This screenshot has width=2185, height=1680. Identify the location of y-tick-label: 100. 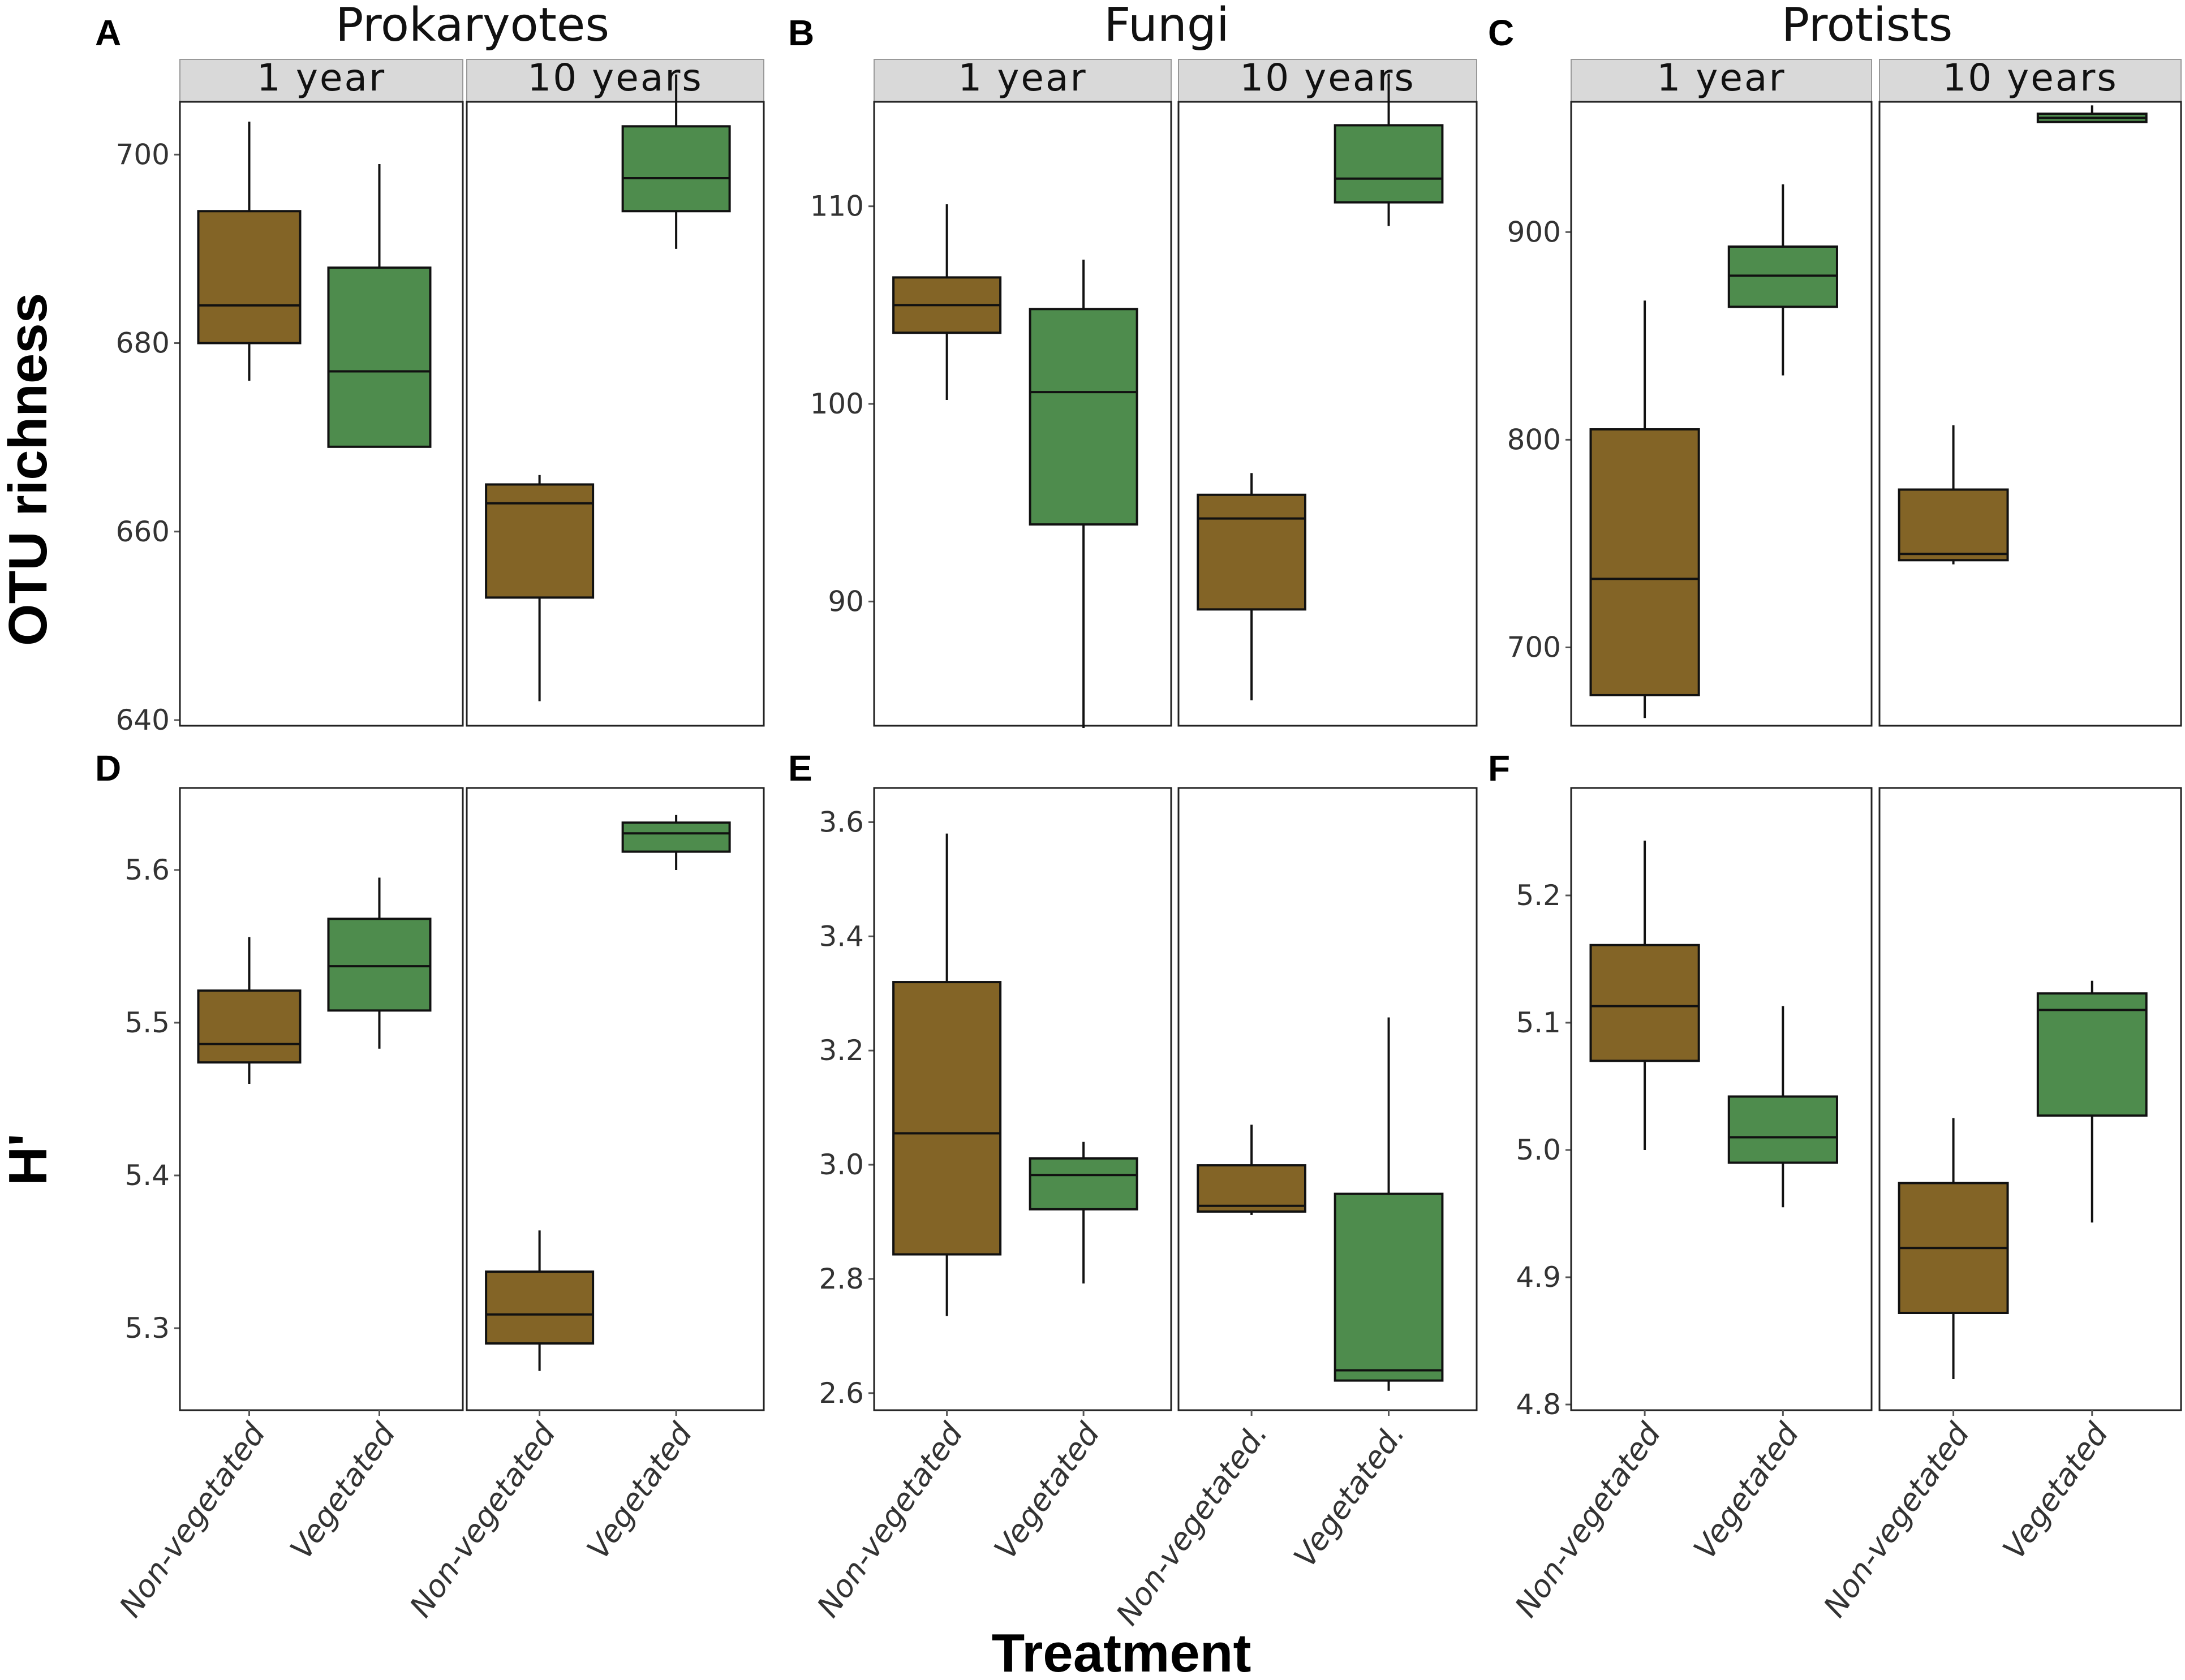
(837, 403).